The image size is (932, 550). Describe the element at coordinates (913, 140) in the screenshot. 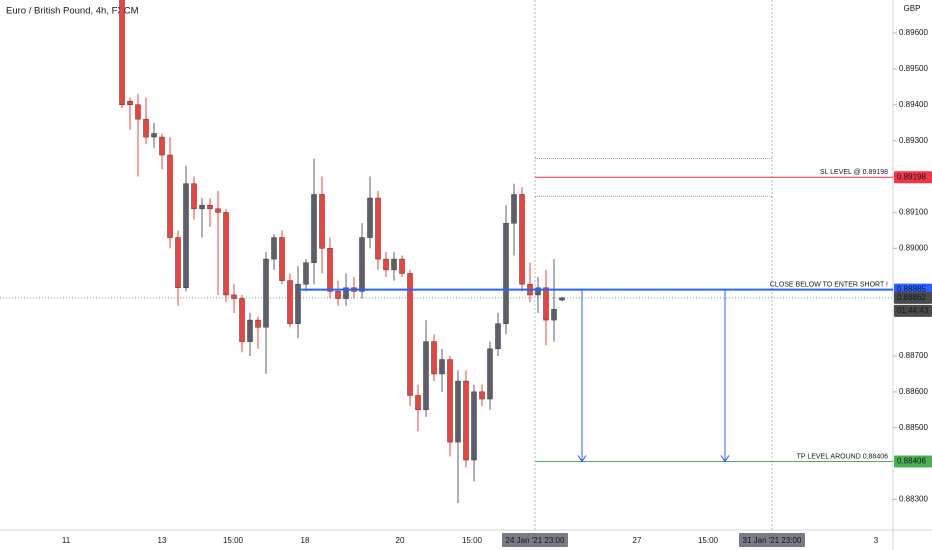

I see `y-tick-label: 0.89300` at that location.